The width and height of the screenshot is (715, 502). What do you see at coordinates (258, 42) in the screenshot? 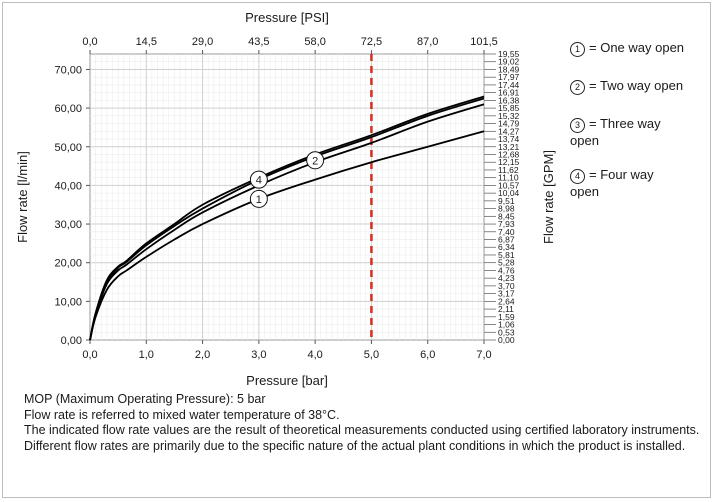
I see `top-tick-label: 43,5` at bounding box center [258, 42].